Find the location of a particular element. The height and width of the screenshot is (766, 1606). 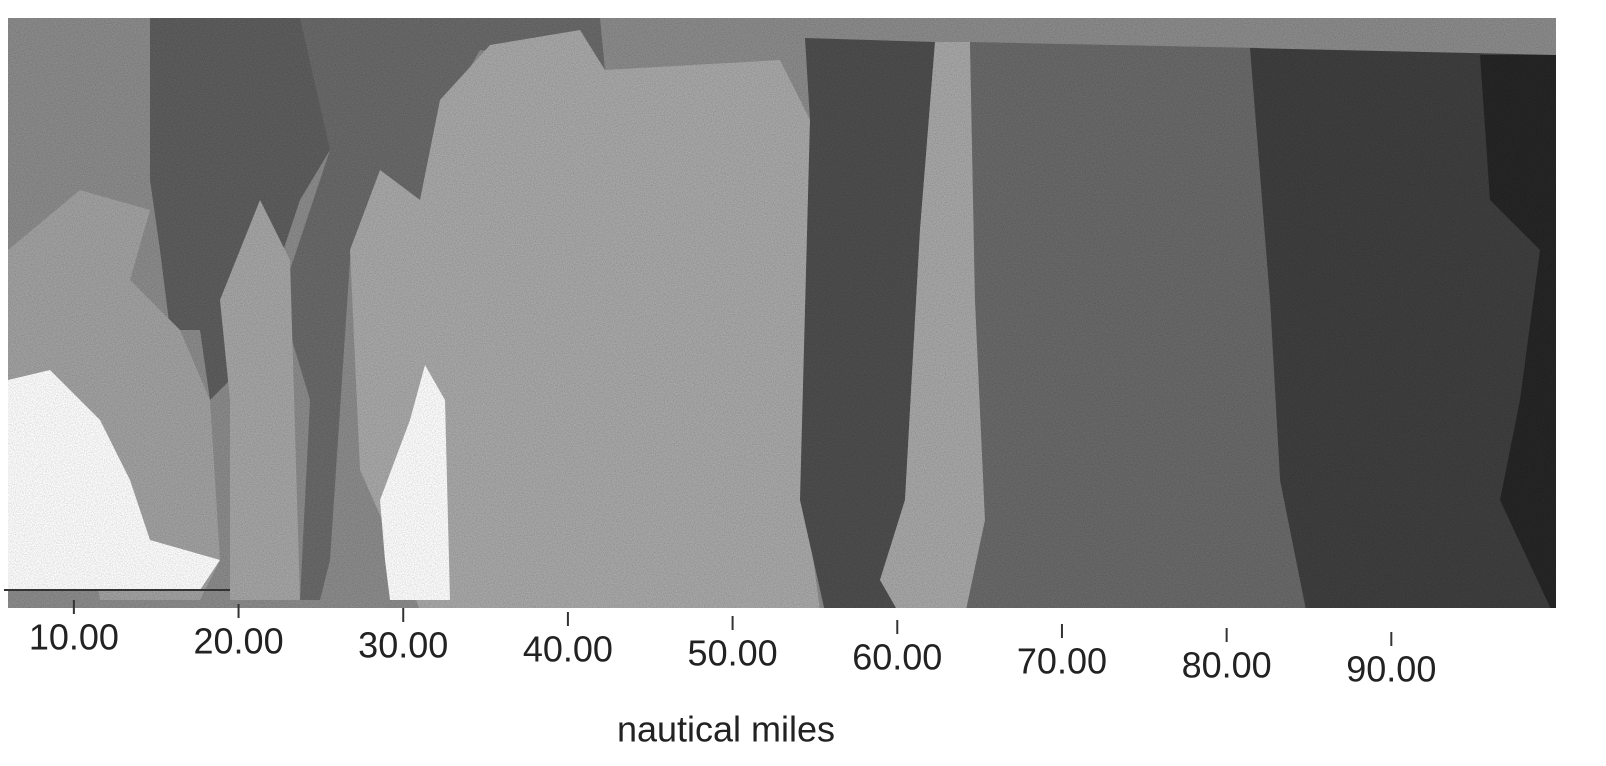

x-tick-label: 10.00 is located at coordinates (74, 637).